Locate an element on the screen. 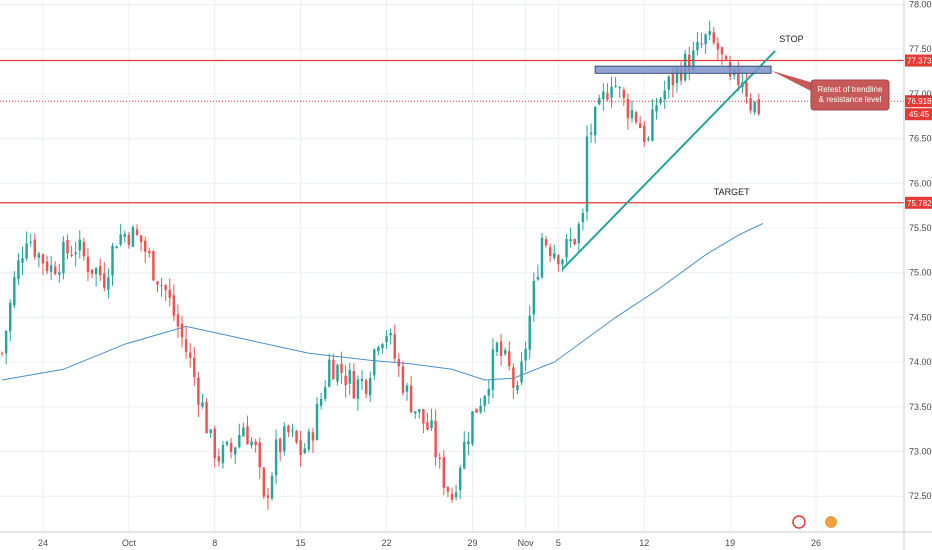  y-tick-label: 73.000 is located at coordinates (920, 452).